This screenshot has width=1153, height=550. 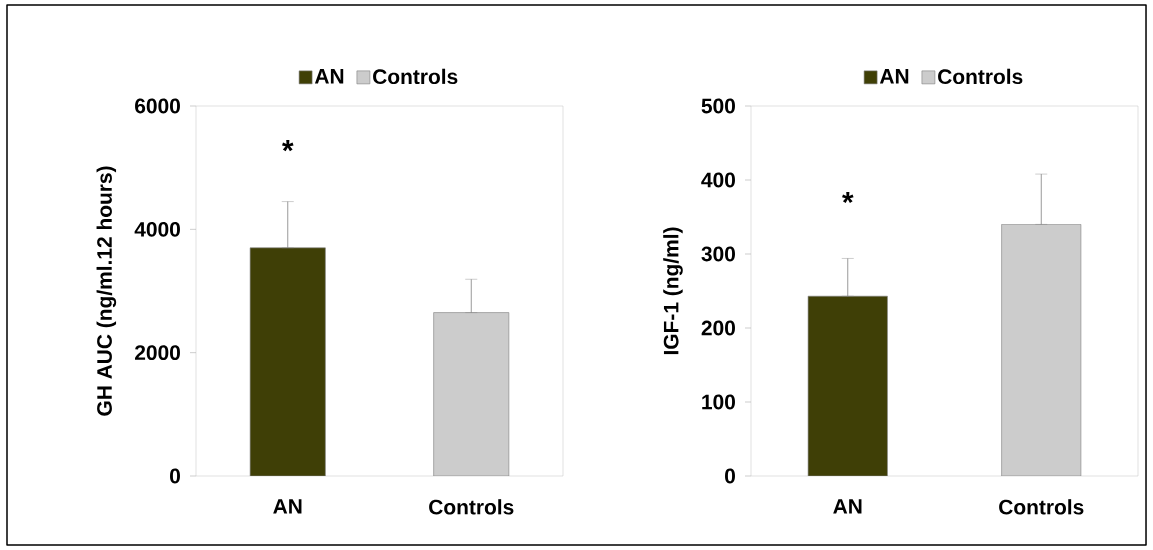 I want to click on y-tick-label: 6000, so click(x=157, y=106).